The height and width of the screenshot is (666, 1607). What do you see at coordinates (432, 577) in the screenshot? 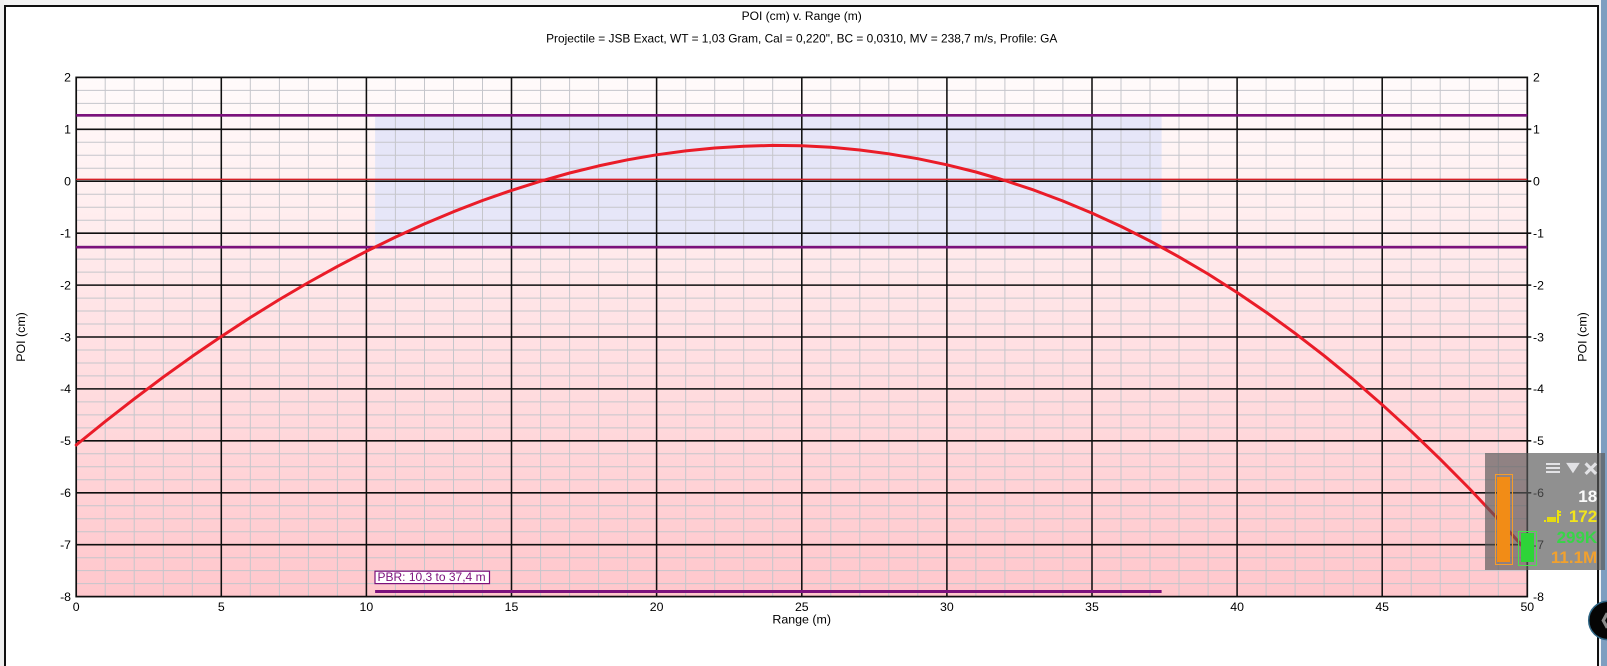
I see `svg-text: PBR: 10,3 to 37,4 m` at bounding box center [432, 577].